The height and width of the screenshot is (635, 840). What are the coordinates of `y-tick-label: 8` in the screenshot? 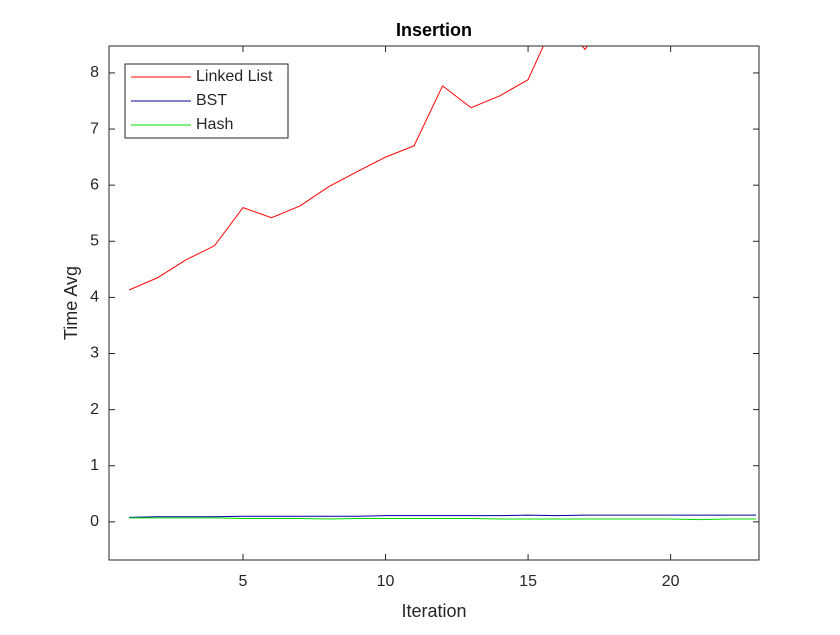 It's located at (94, 72).